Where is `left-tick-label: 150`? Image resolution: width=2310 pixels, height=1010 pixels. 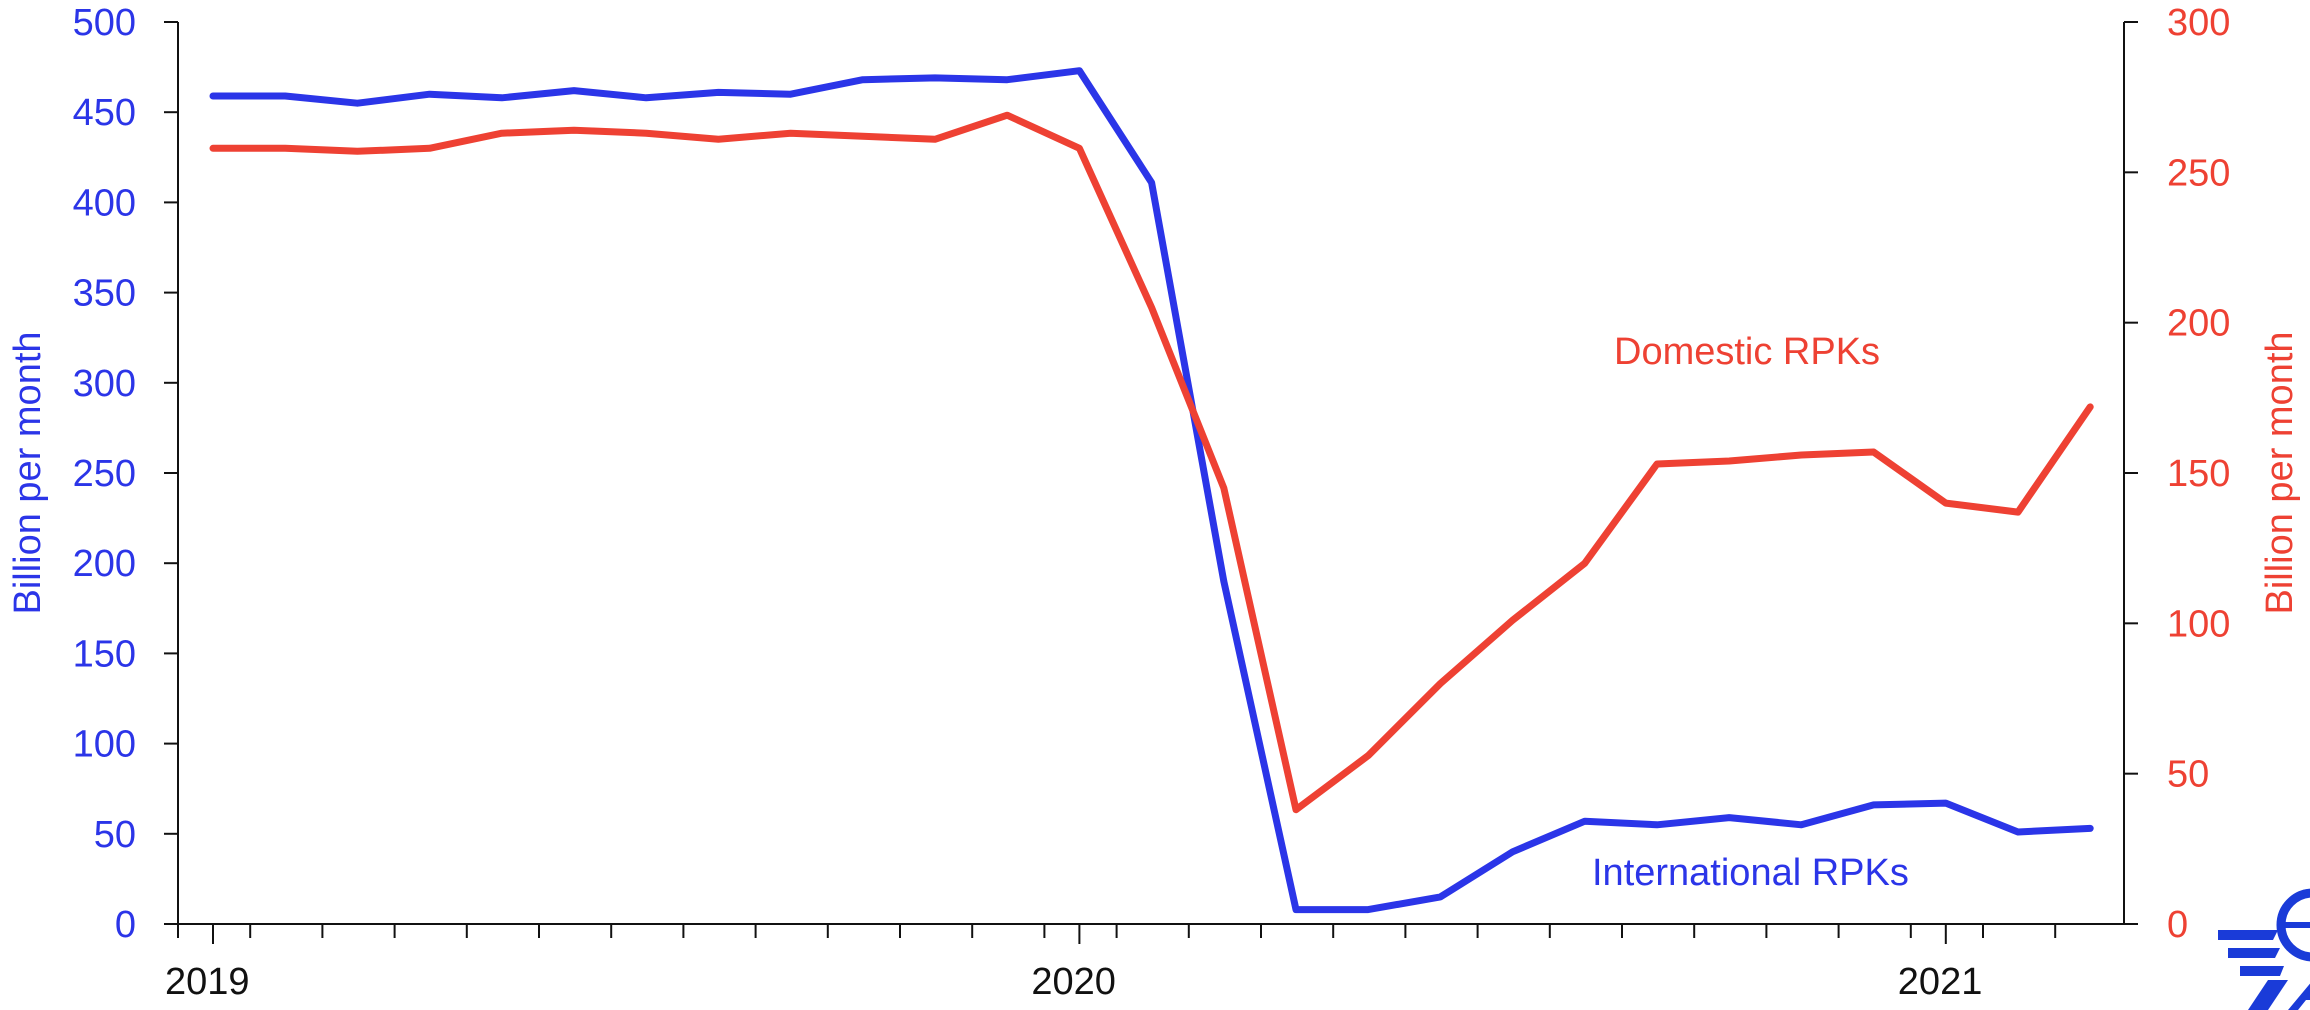 left-tick-label: 150 is located at coordinates (104, 654).